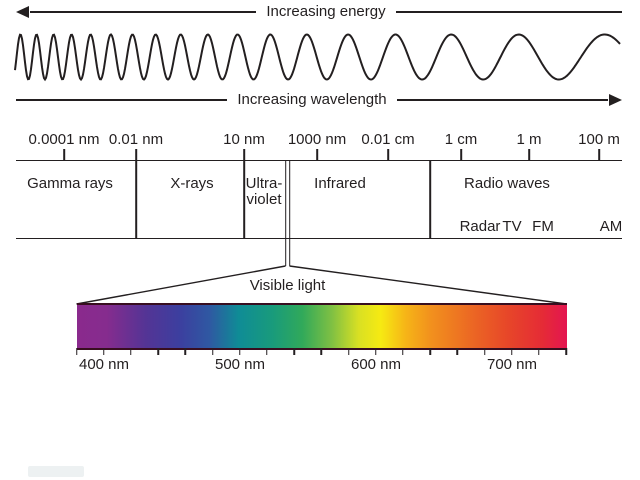  I want to click on wavelength-arrow: Increasing wavelength, so click(319, 99).